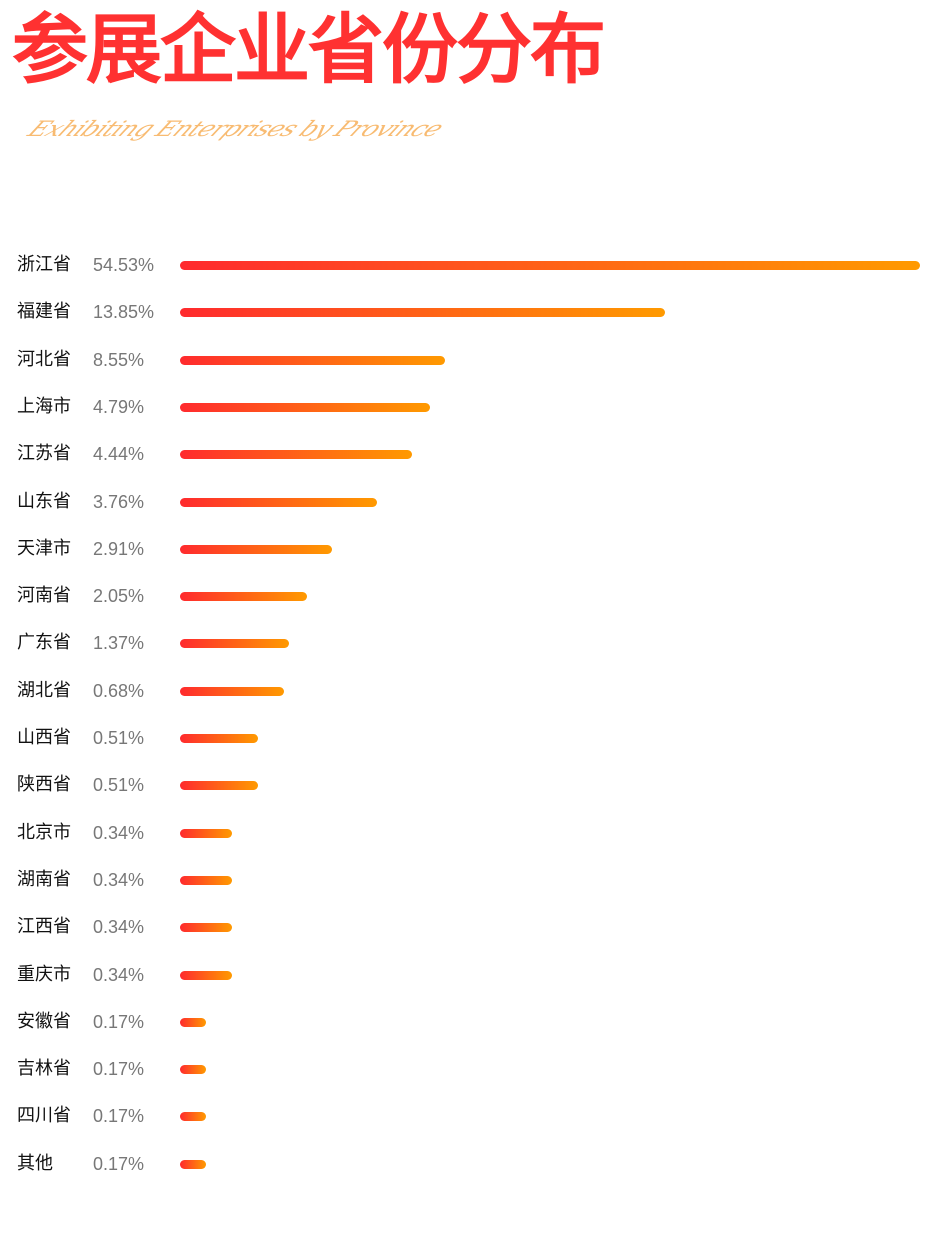 Image resolution: width=927 pixels, height=1251 pixels. Describe the element at coordinates (44, 312) in the screenshot. I see `category-label: 福建省` at that location.